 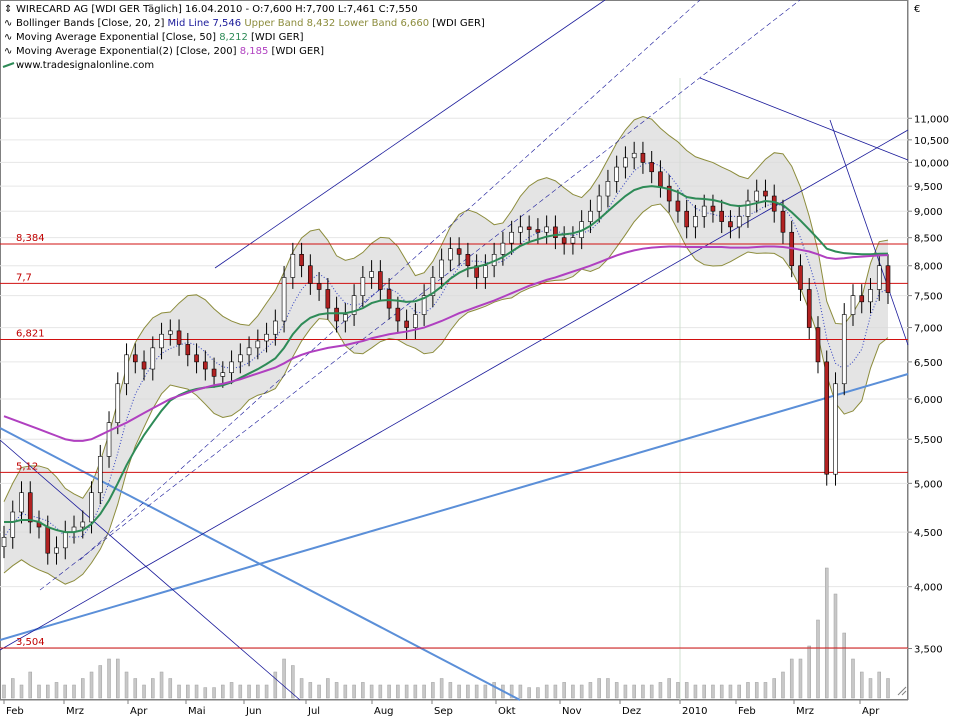 What do you see at coordinates (8, 65) in the screenshot?
I see `trendline-icon` at bounding box center [8, 65].